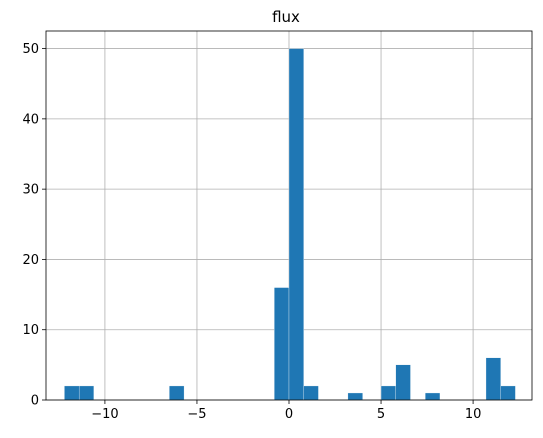  I want to click on x-tick-label: −10, so click(104, 414).